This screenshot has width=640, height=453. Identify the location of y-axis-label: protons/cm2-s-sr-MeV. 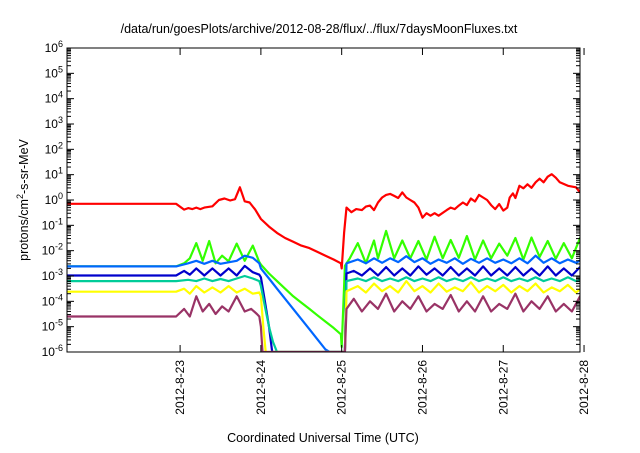
(23, 199).